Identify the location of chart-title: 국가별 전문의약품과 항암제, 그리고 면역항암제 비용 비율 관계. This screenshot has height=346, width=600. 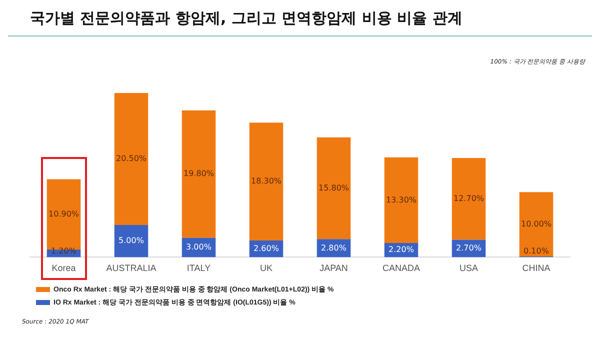
(246, 17).